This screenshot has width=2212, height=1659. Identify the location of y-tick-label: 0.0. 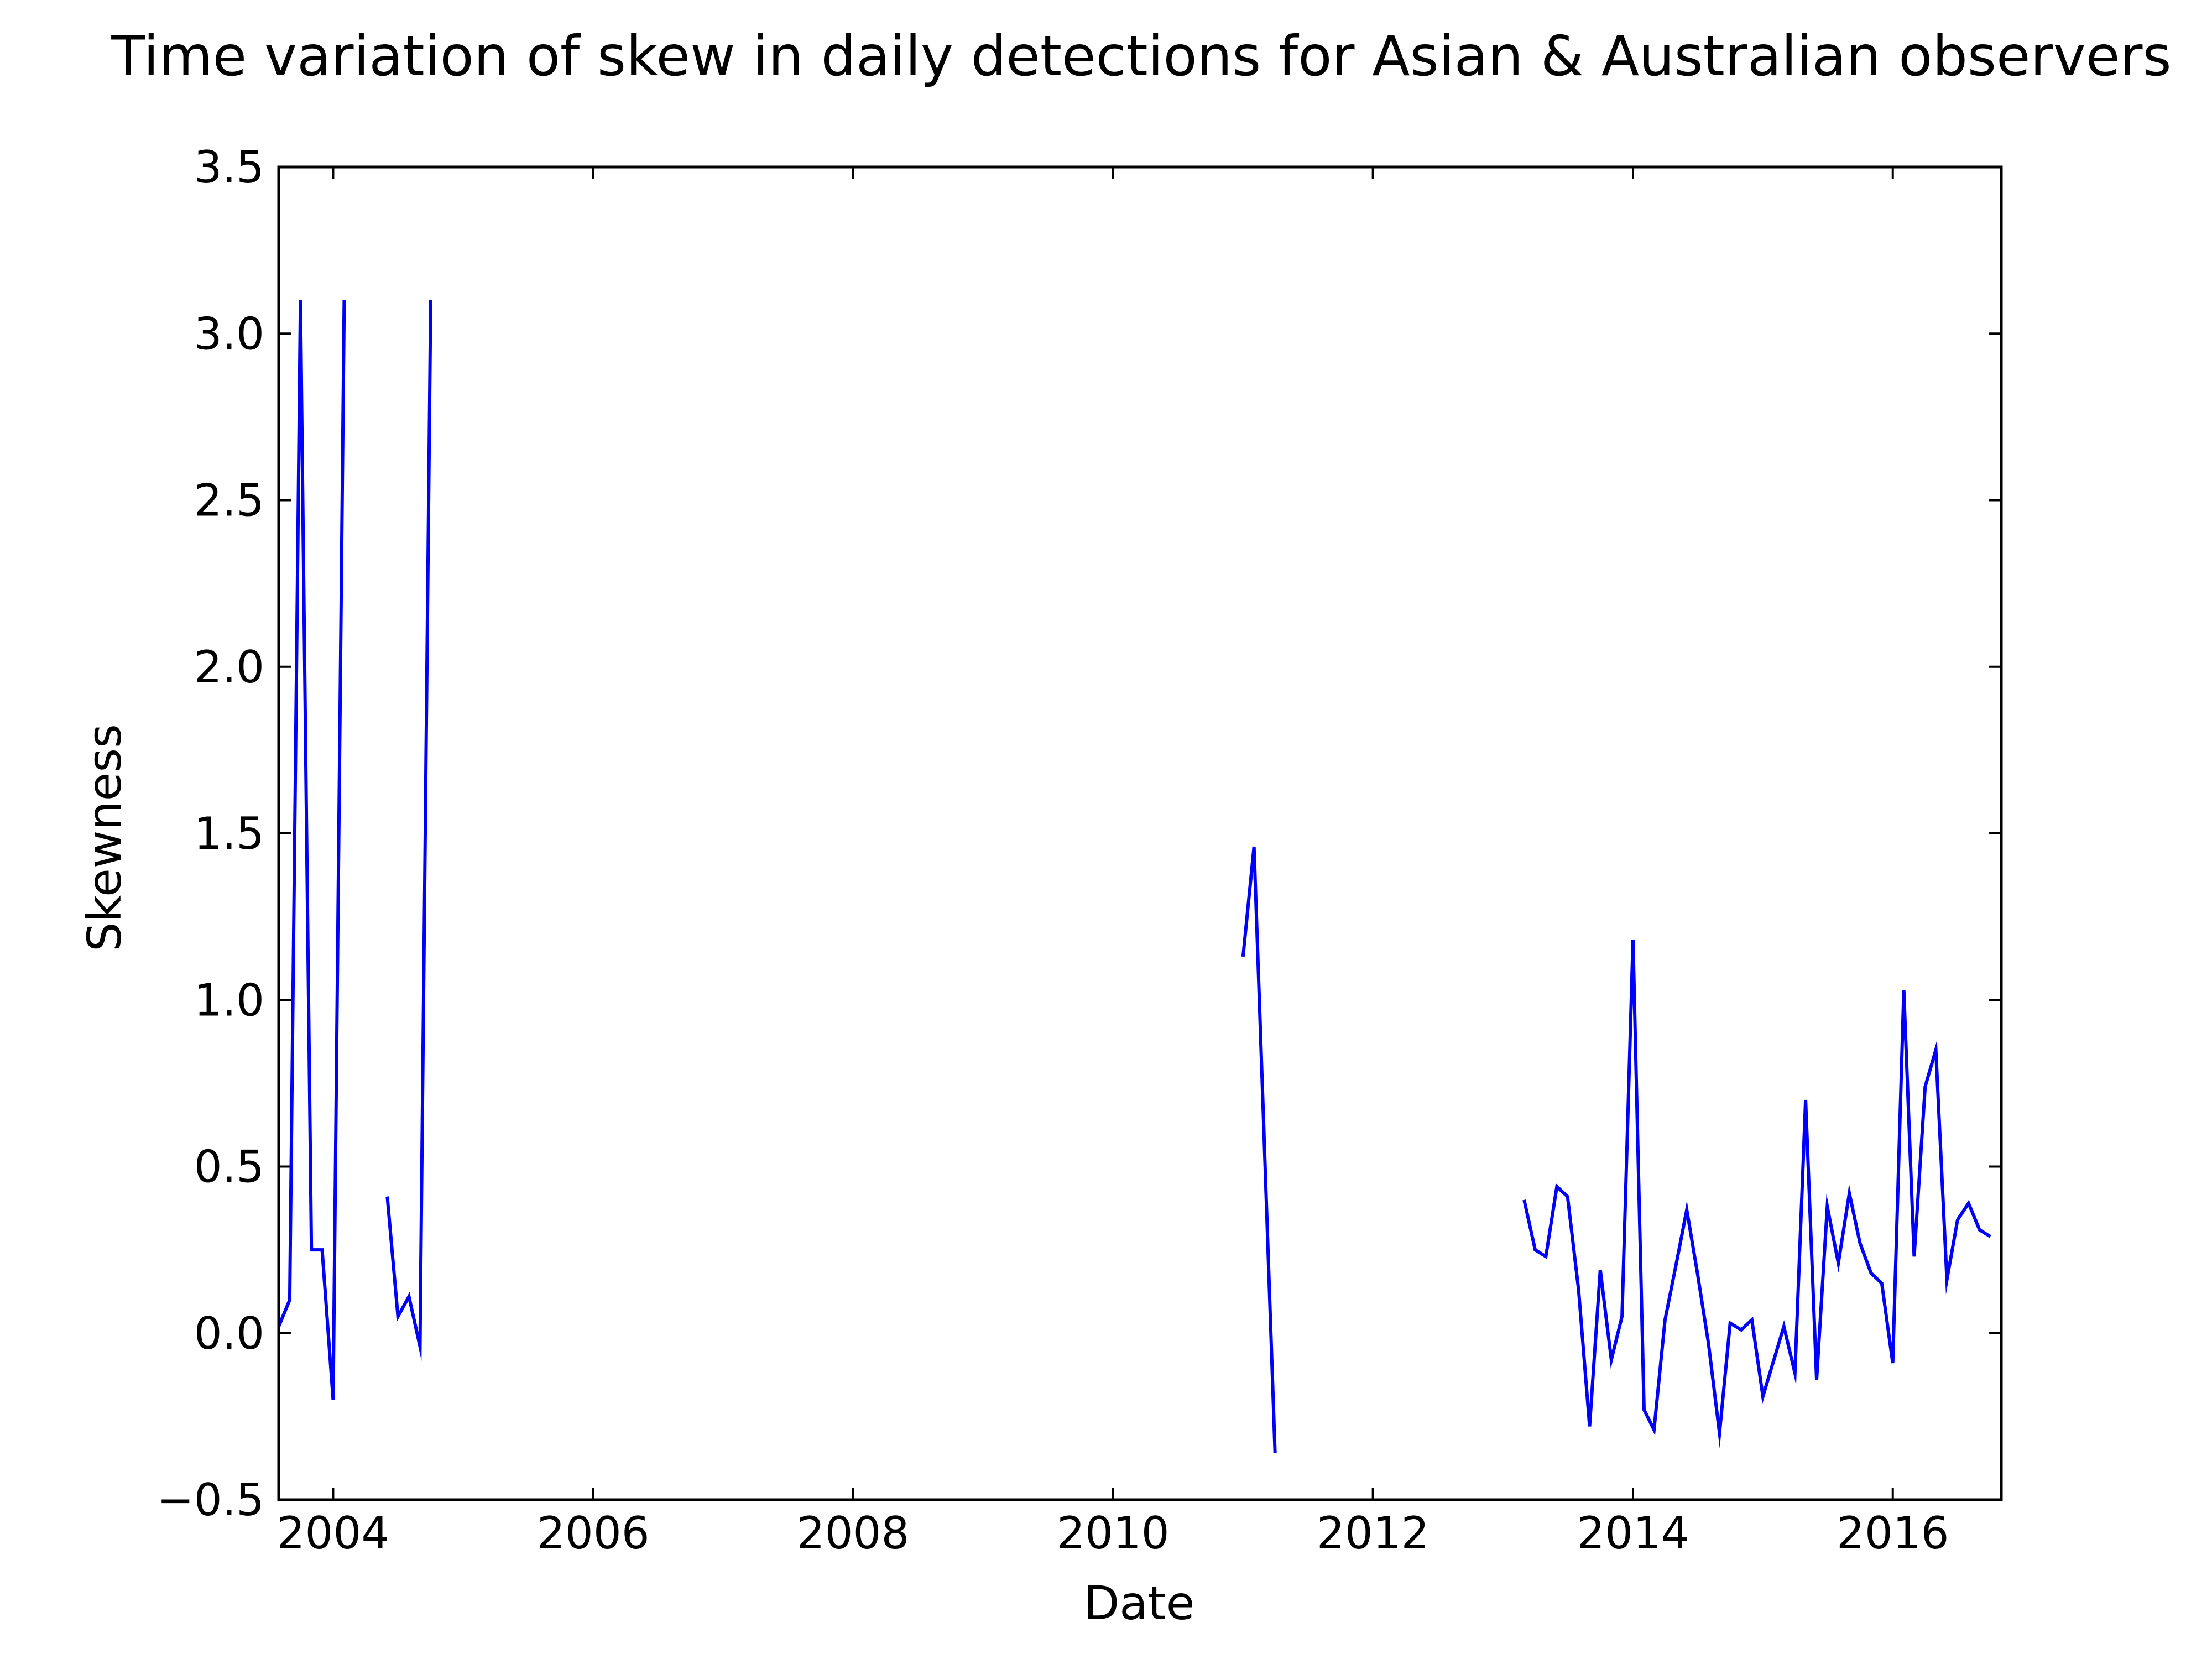
(229, 1334).